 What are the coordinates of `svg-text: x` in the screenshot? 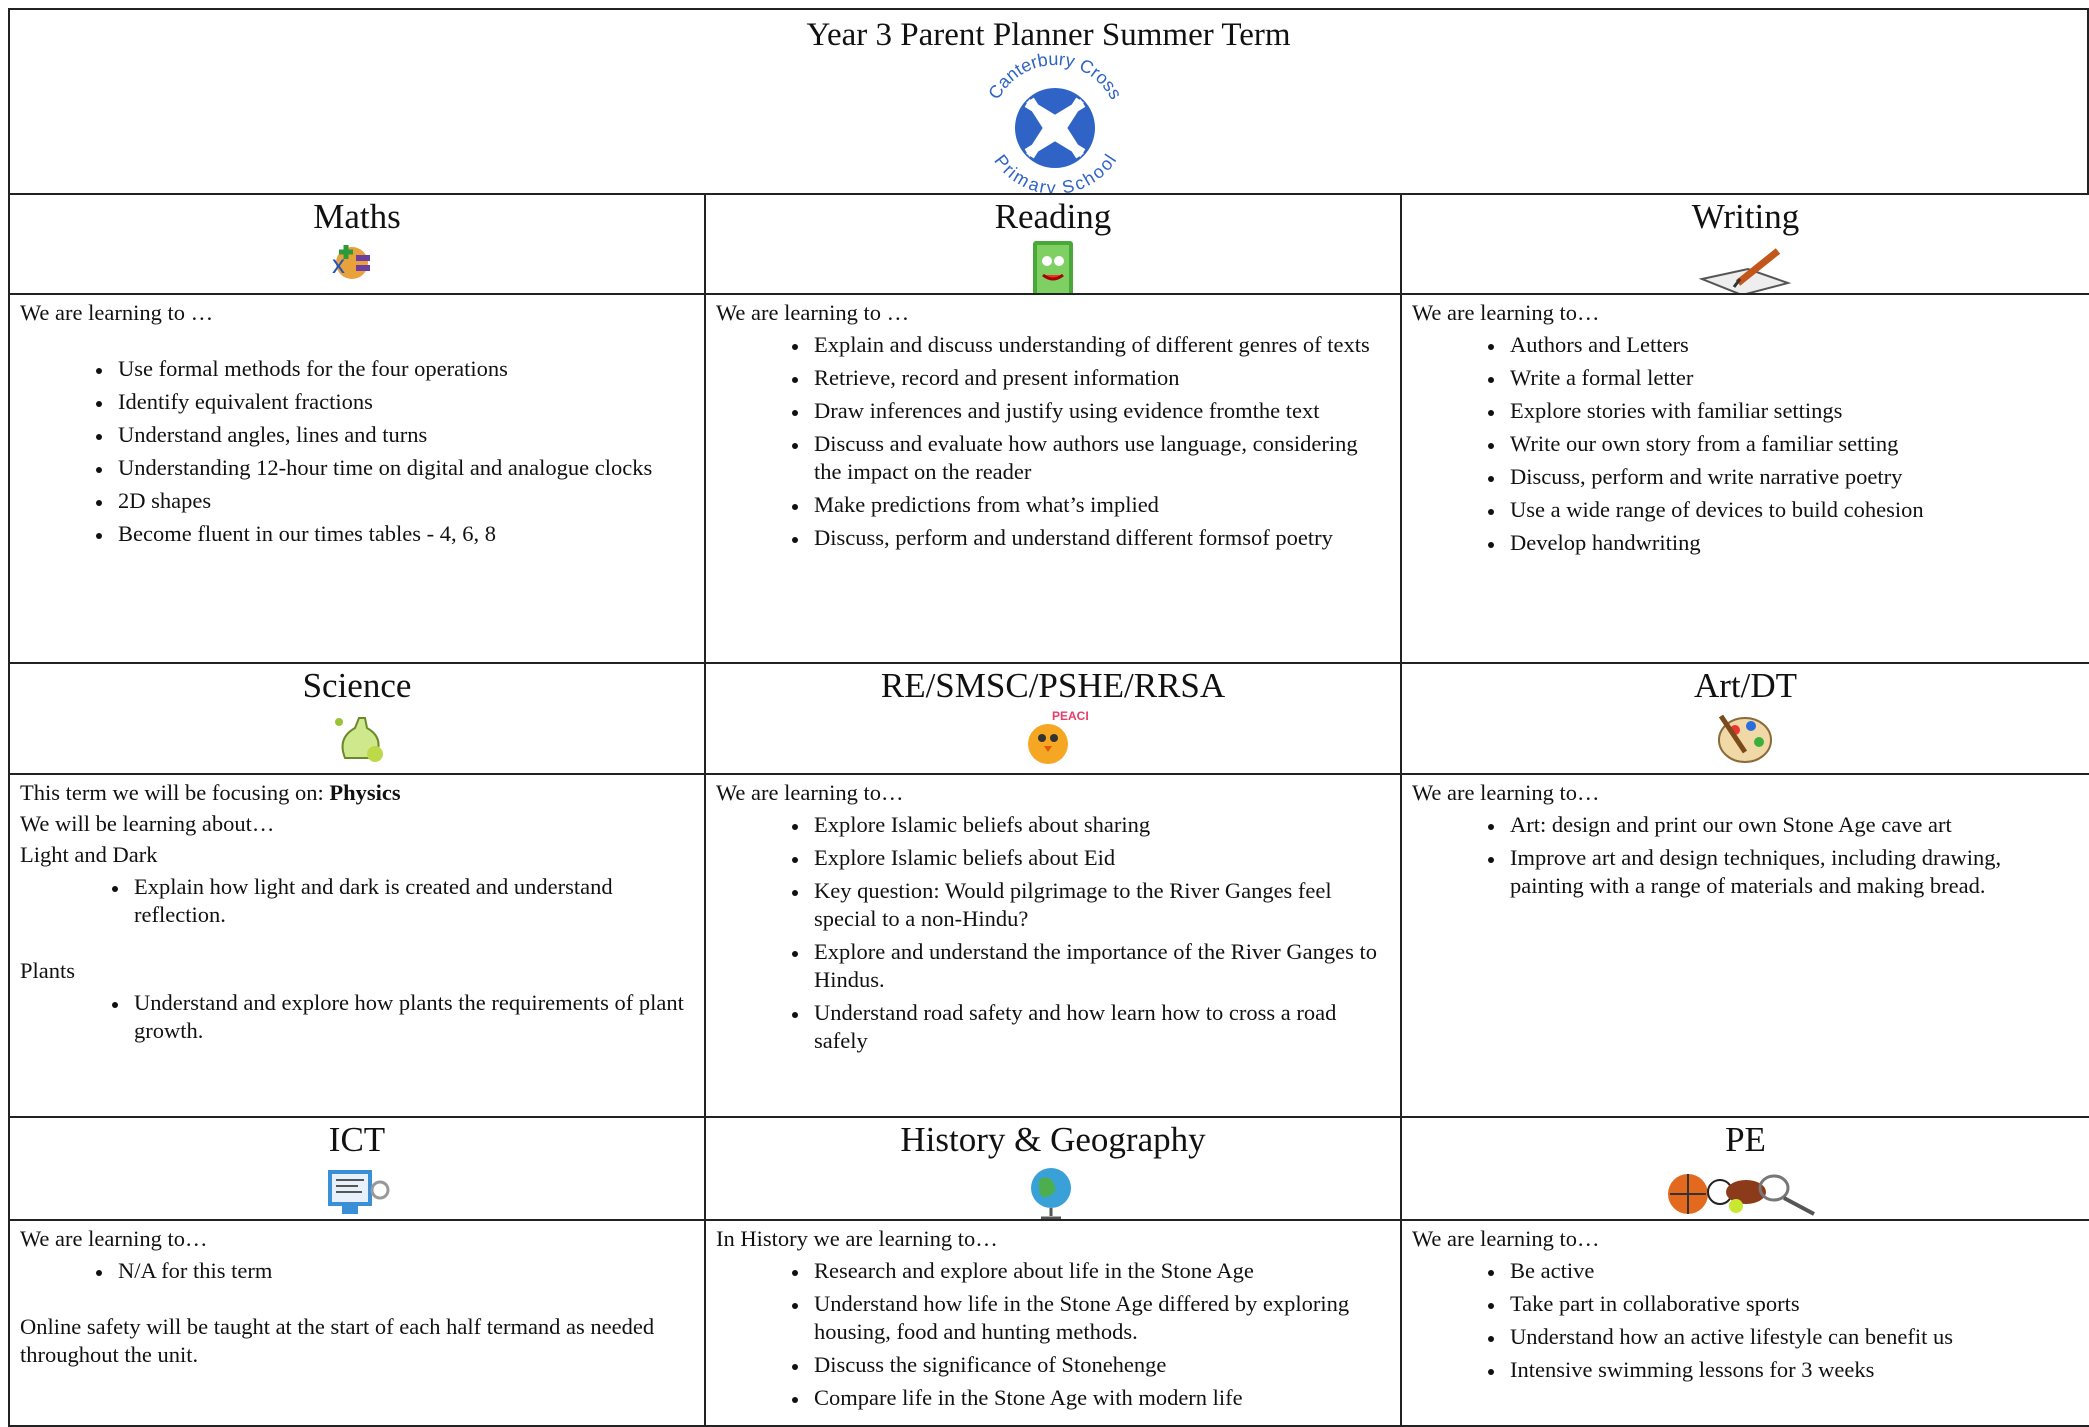 It's located at (338, 264).